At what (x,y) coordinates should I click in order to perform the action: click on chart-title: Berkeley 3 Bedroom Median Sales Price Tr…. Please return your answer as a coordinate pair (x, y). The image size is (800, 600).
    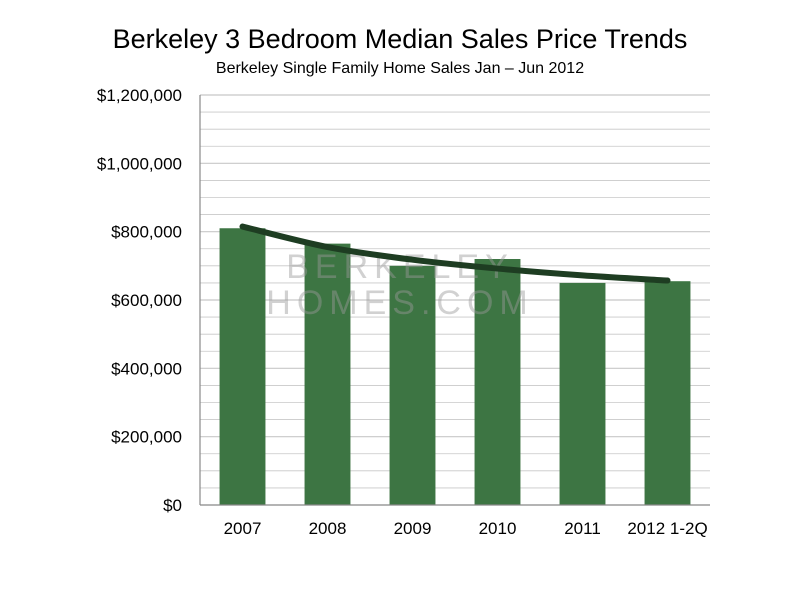
    Looking at the image, I should click on (400, 39).